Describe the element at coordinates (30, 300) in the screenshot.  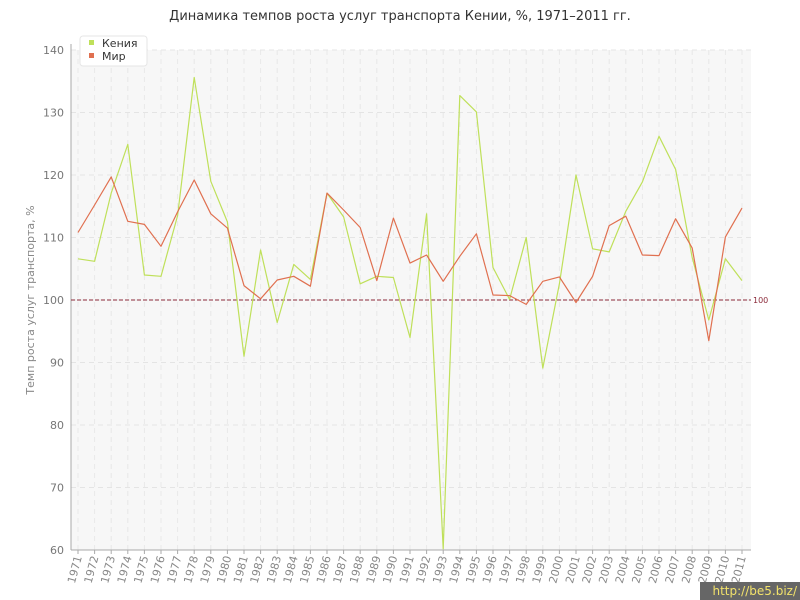
I see `y-axis-title: Темп роста услуг транспорта, %` at that location.